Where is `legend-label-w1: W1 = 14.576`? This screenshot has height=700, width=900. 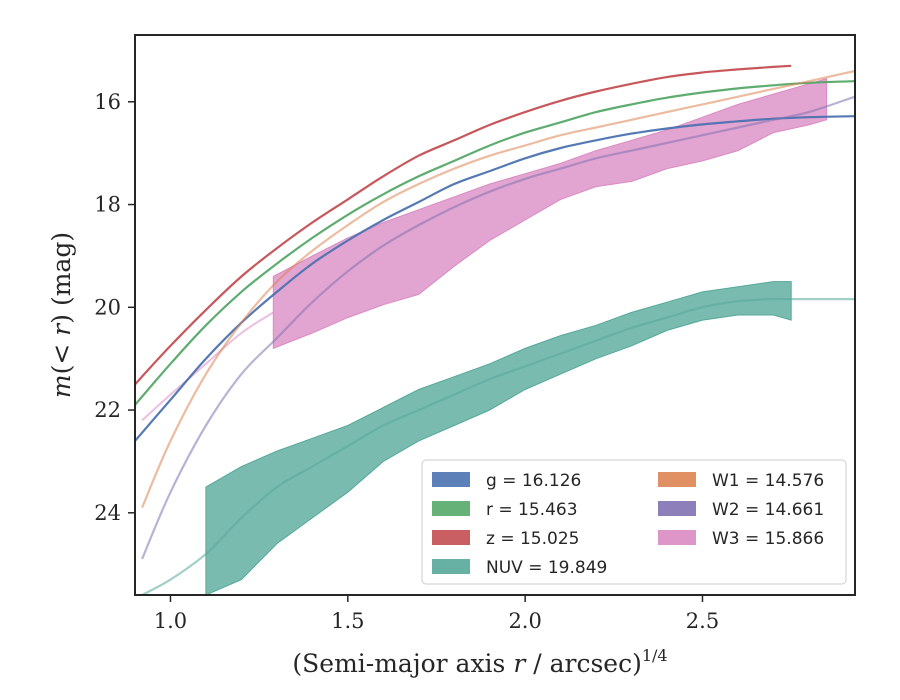
legend-label-w1: W1 = 14.576 is located at coordinates (768, 481).